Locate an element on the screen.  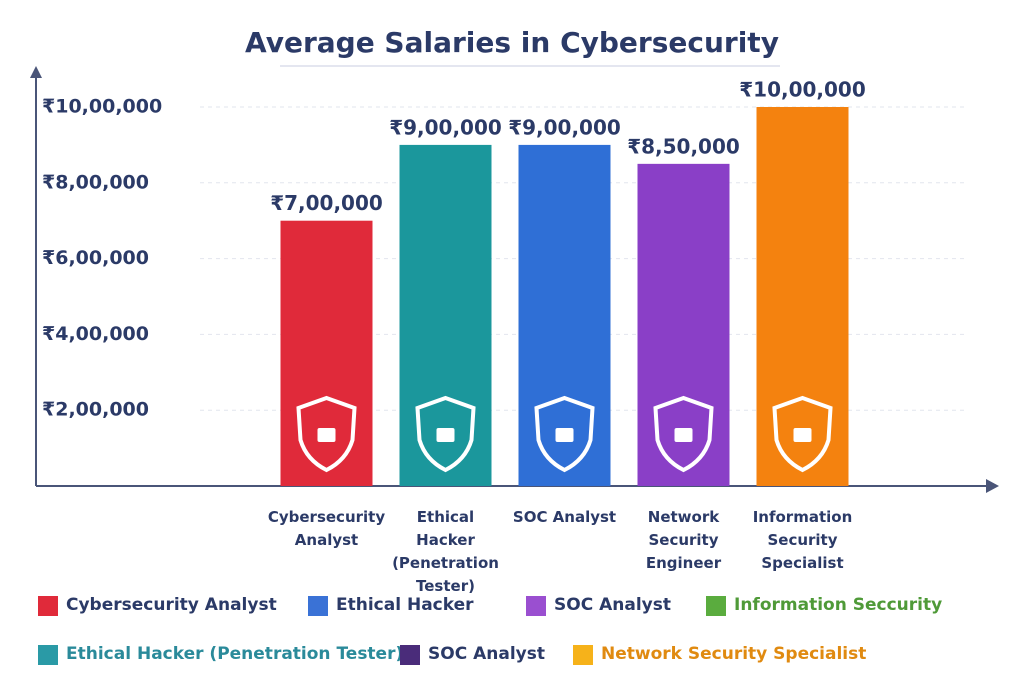
y-tick-label: ₹6,00,000 is located at coordinates (95, 258).